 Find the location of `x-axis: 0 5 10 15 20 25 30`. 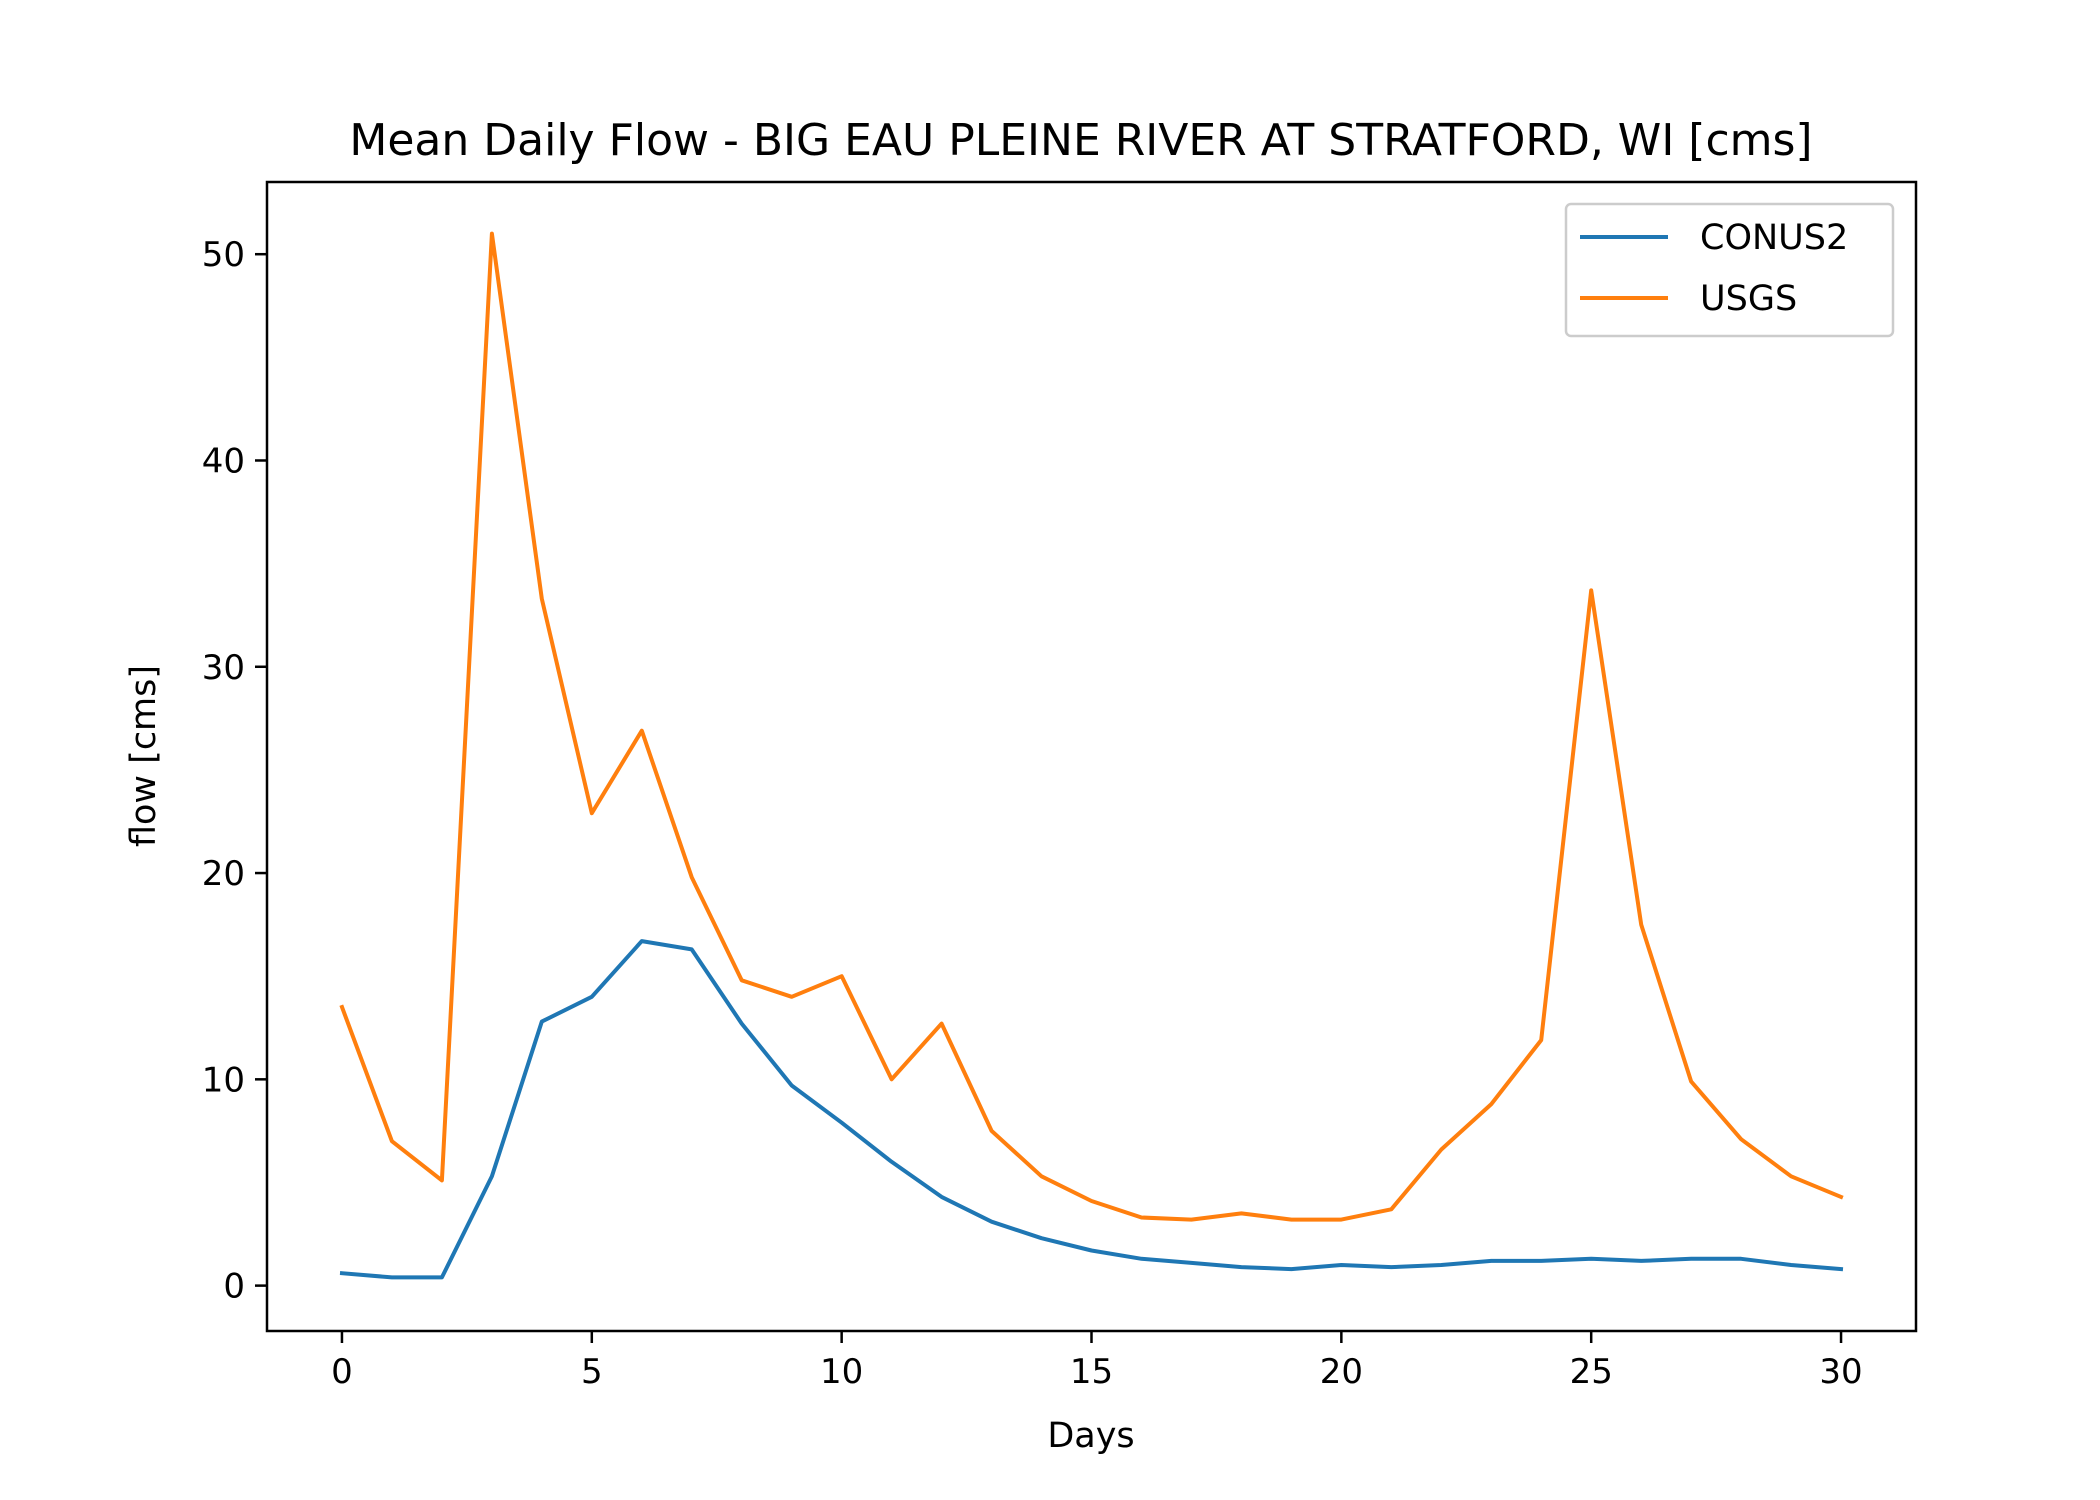

x-axis: 0 5 10 15 20 25 30 is located at coordinates (1097, 1361).